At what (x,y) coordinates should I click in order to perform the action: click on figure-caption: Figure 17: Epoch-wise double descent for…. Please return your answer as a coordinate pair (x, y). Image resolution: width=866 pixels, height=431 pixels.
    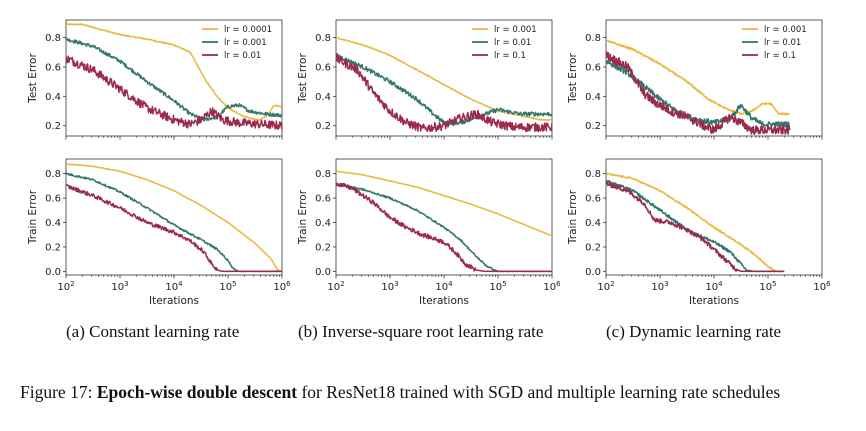
    Looking at the image, I should click on (435, 392).